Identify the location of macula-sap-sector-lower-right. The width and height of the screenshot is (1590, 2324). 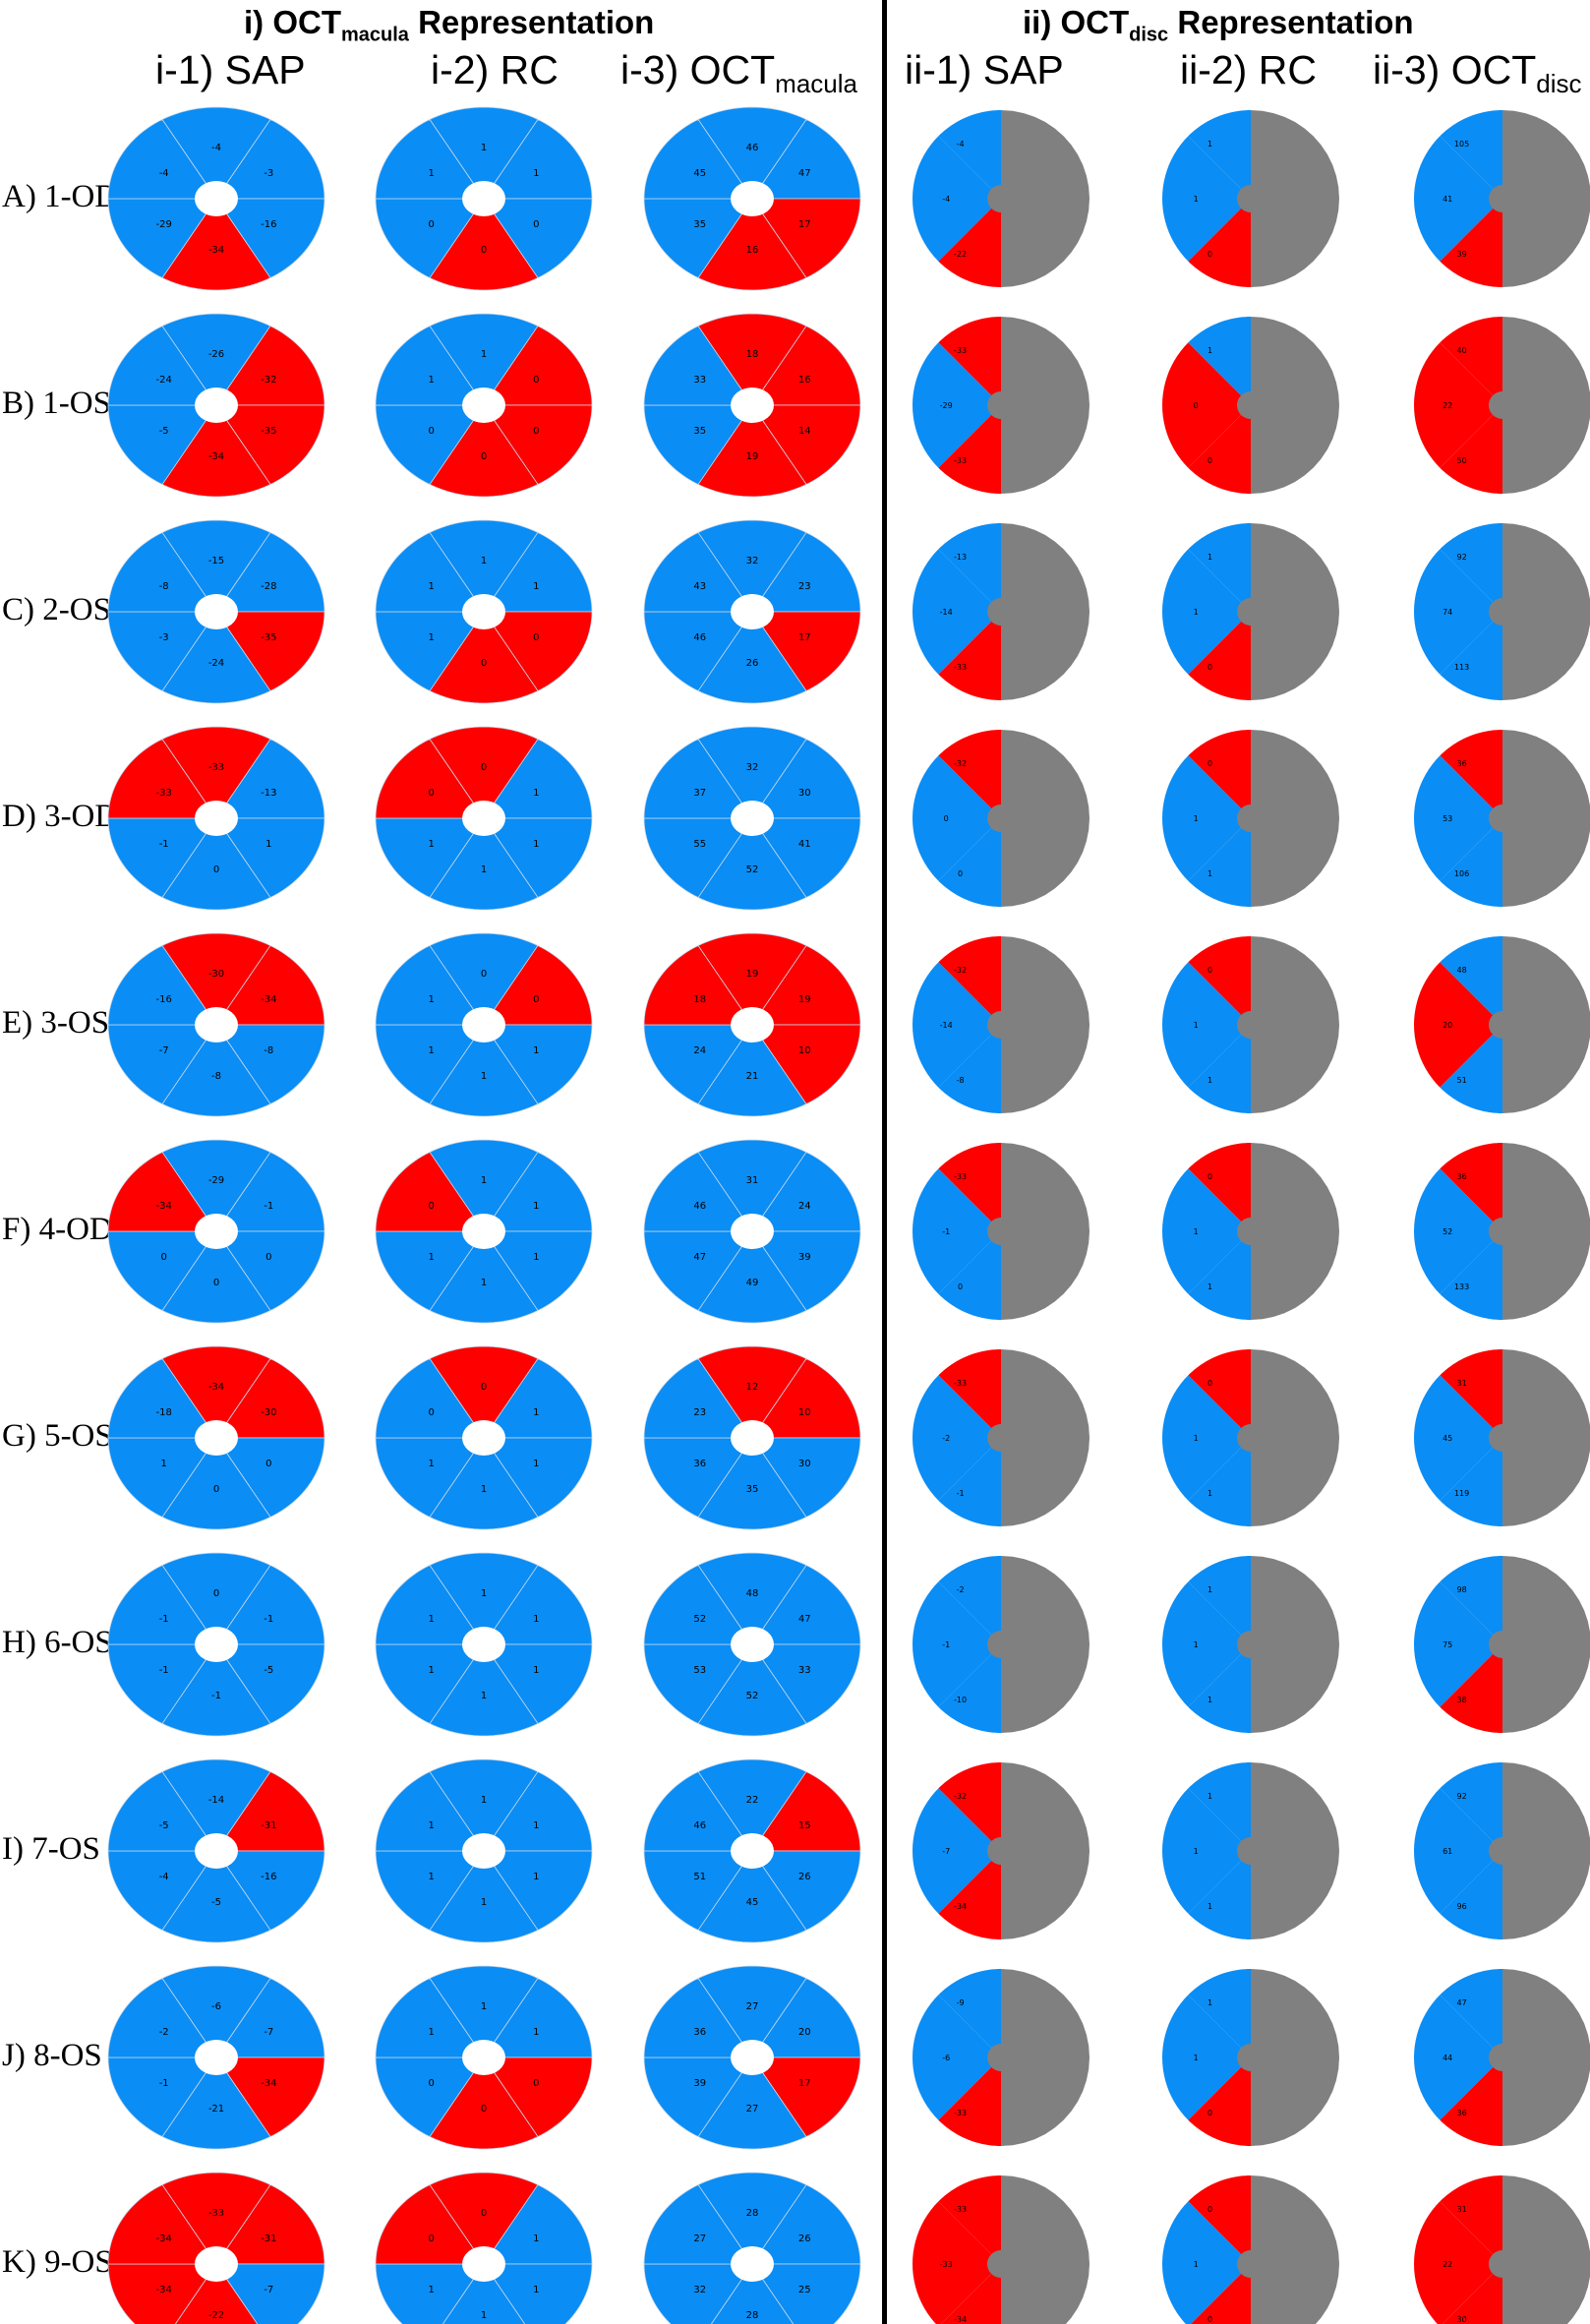
(270, 1684).